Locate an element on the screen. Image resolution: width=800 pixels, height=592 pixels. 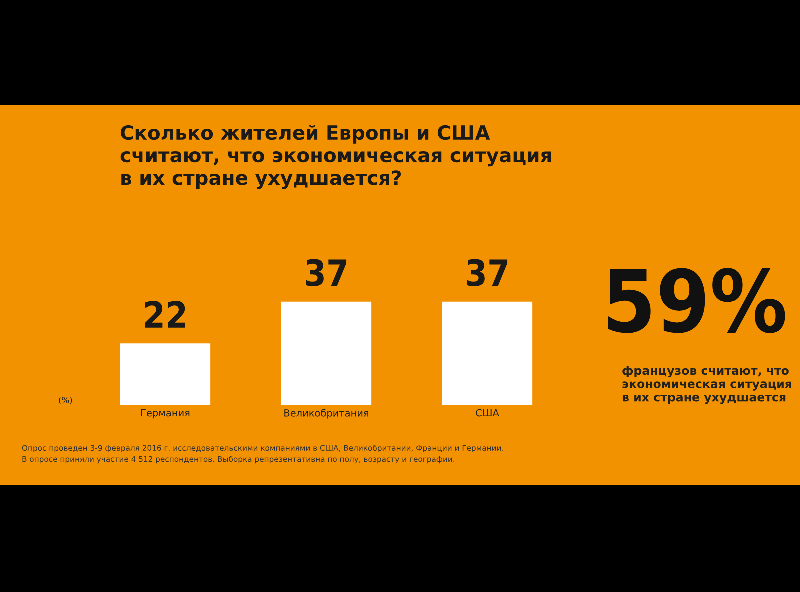
x-tick-label: Германия is located at coordinates (166, 414).